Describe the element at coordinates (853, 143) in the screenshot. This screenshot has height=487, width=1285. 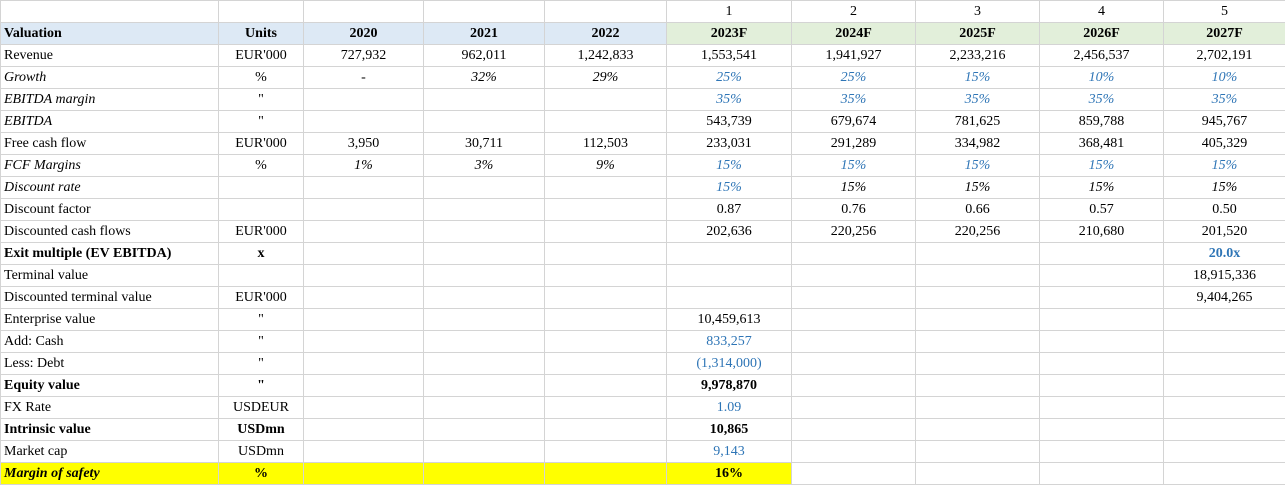
I see `cell: 291,289` at that location.